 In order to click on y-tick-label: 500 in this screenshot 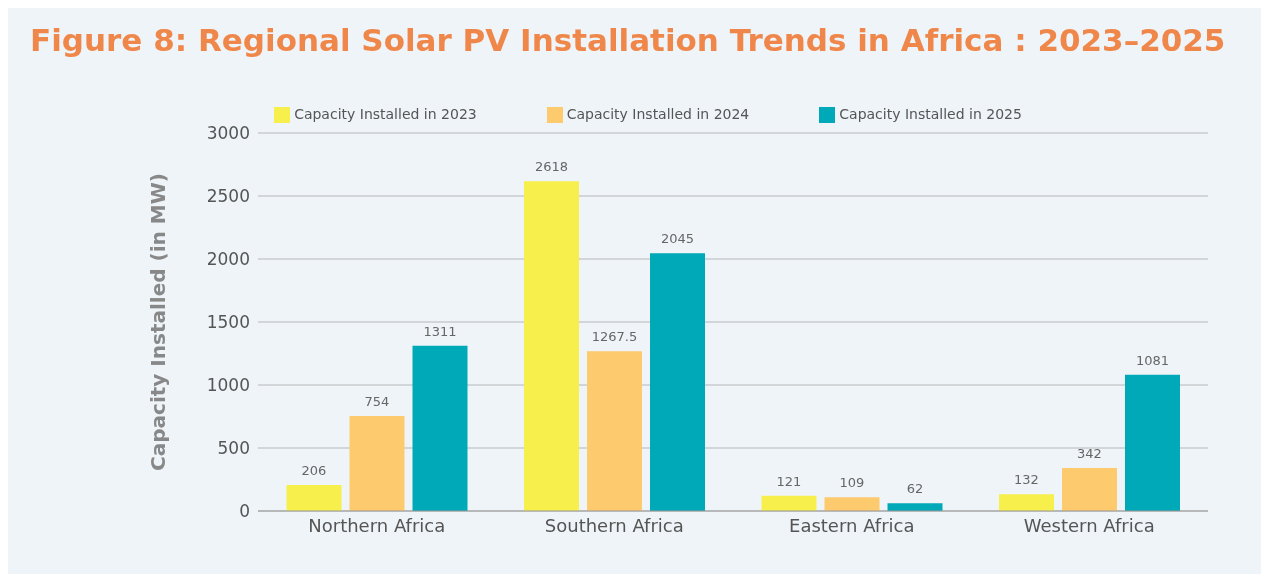, I will do `click(233, 448)`.